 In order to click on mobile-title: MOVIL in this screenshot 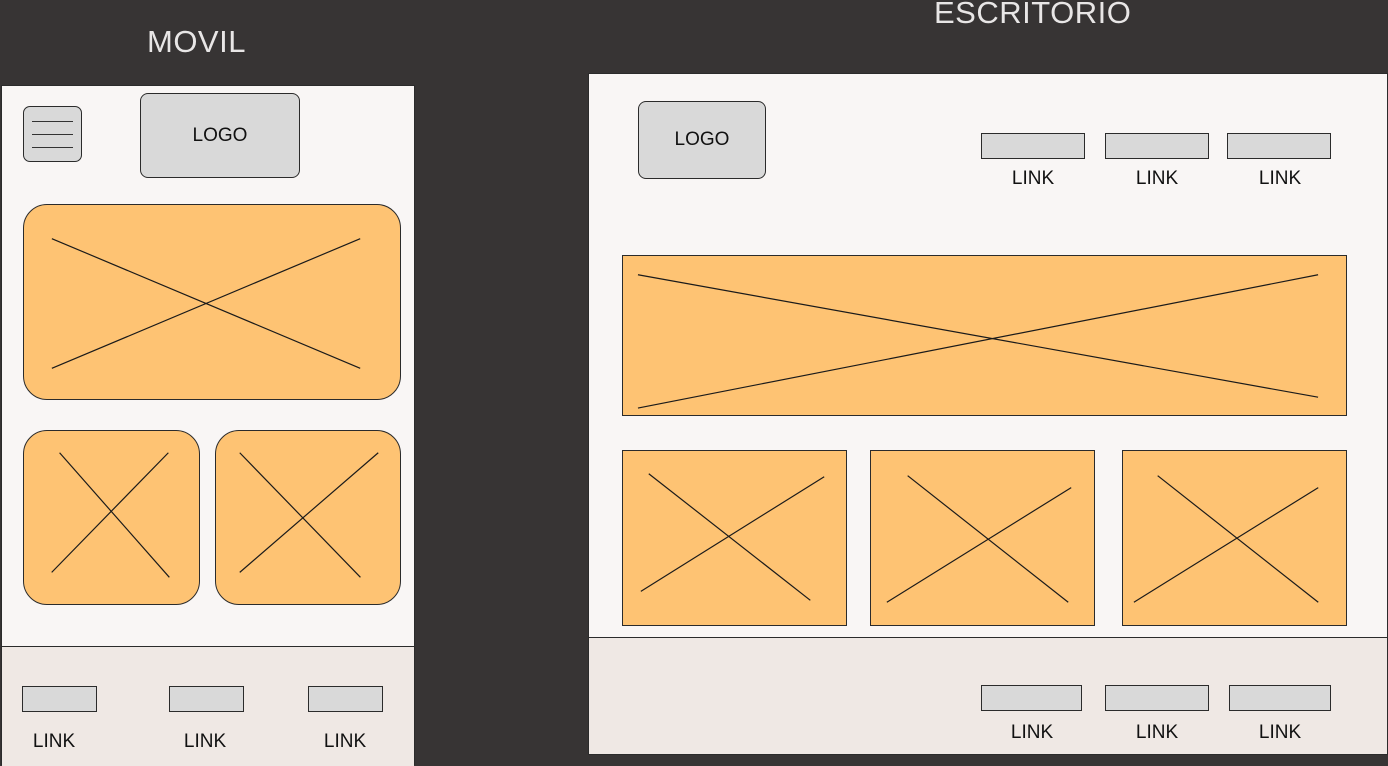, I will do `click(196, 41)`.